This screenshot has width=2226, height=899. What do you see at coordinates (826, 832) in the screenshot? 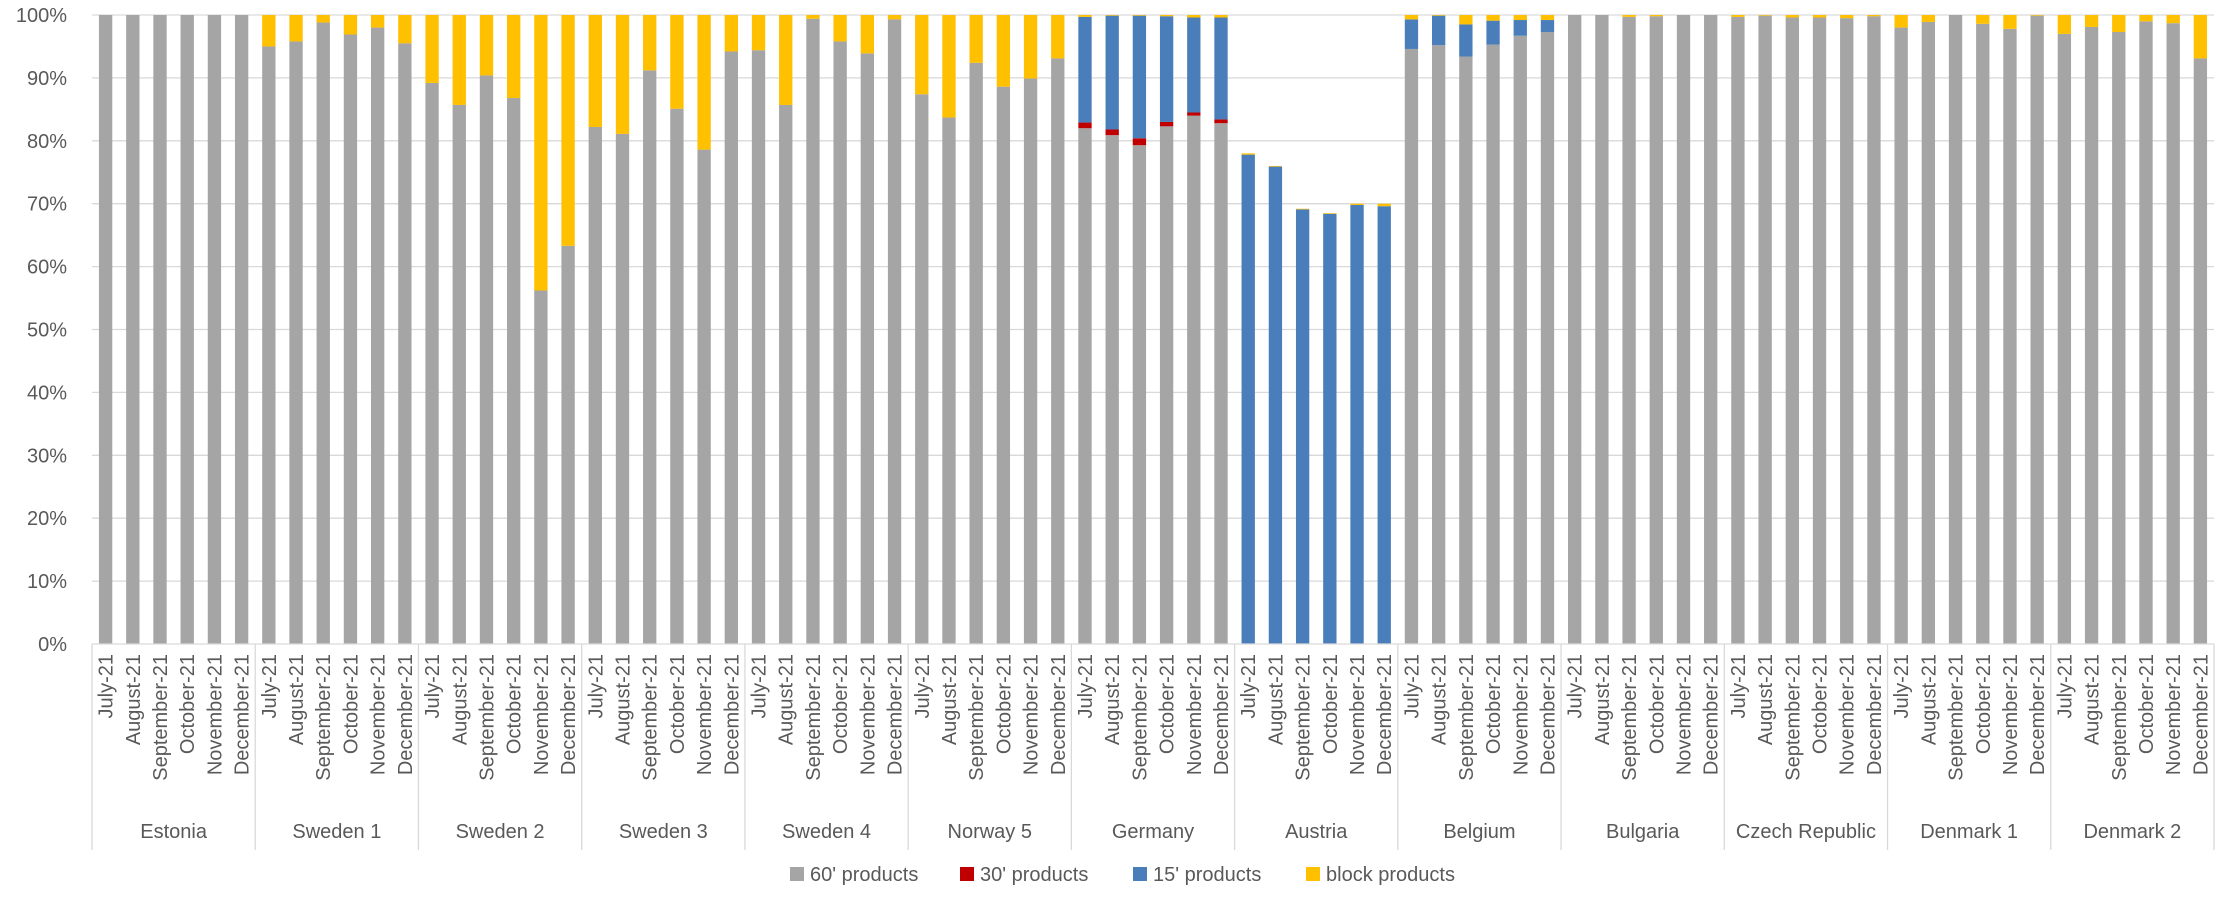
I see `group-label: Sweden 4` at bounding box center [826, 832].